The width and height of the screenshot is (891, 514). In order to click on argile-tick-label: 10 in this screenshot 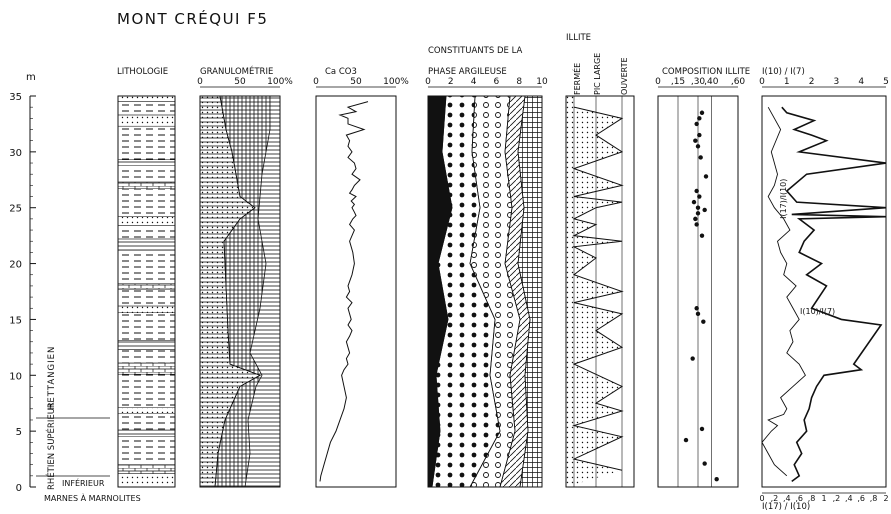, I will do `click(542, 82)`.